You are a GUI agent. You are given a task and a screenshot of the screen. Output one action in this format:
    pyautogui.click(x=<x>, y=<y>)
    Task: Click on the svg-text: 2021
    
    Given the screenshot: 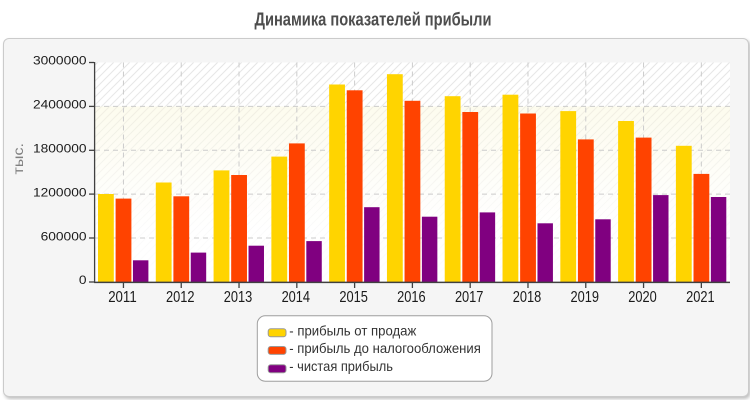 What is the action you would take?
    pyautogui.click(x=700, y=297)
    